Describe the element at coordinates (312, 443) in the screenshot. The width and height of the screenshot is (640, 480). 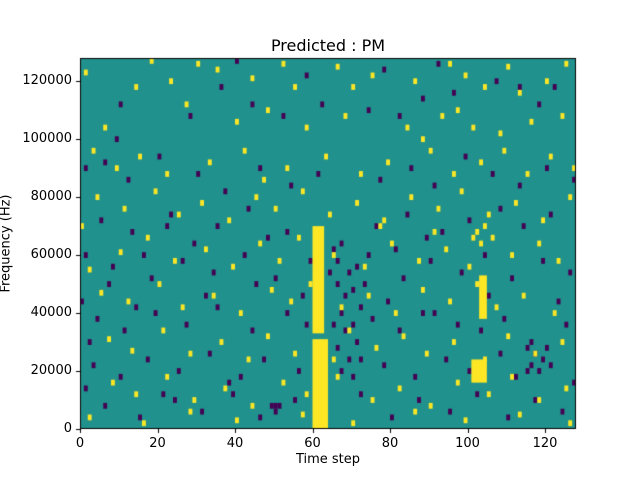
I see `x-tick-label: 60` at that location.